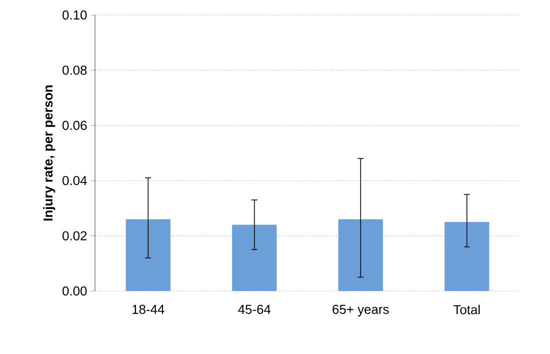 The width and height of the screenshot is (550, 354). What do you see at coordinates (74, 181) in the screenshot?
I see `y-tick-label: 0.04` at bounding box center [74, 181].